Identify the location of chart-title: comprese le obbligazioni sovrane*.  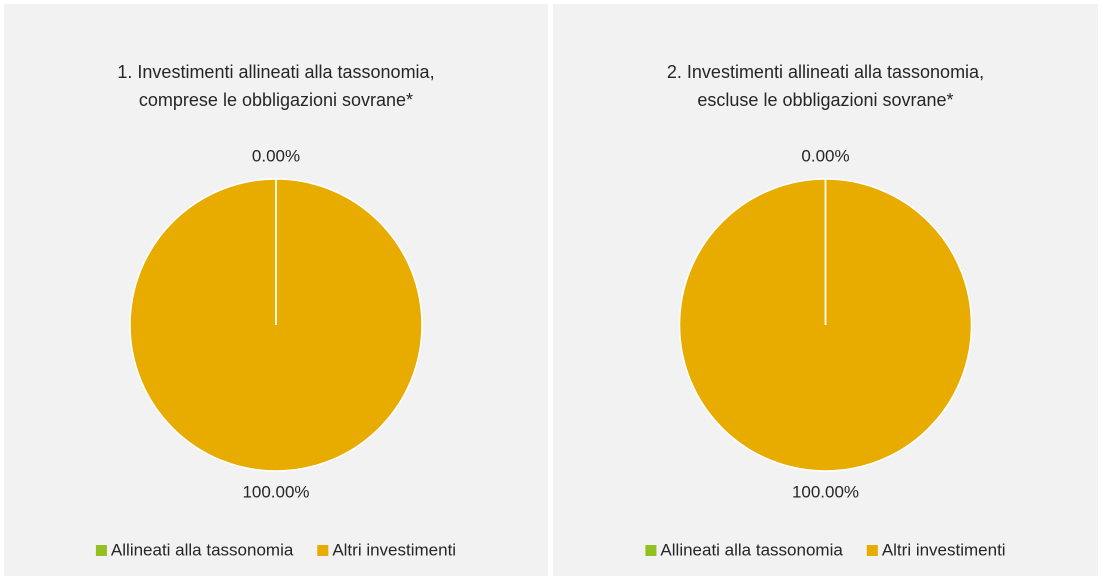
(276, 100).